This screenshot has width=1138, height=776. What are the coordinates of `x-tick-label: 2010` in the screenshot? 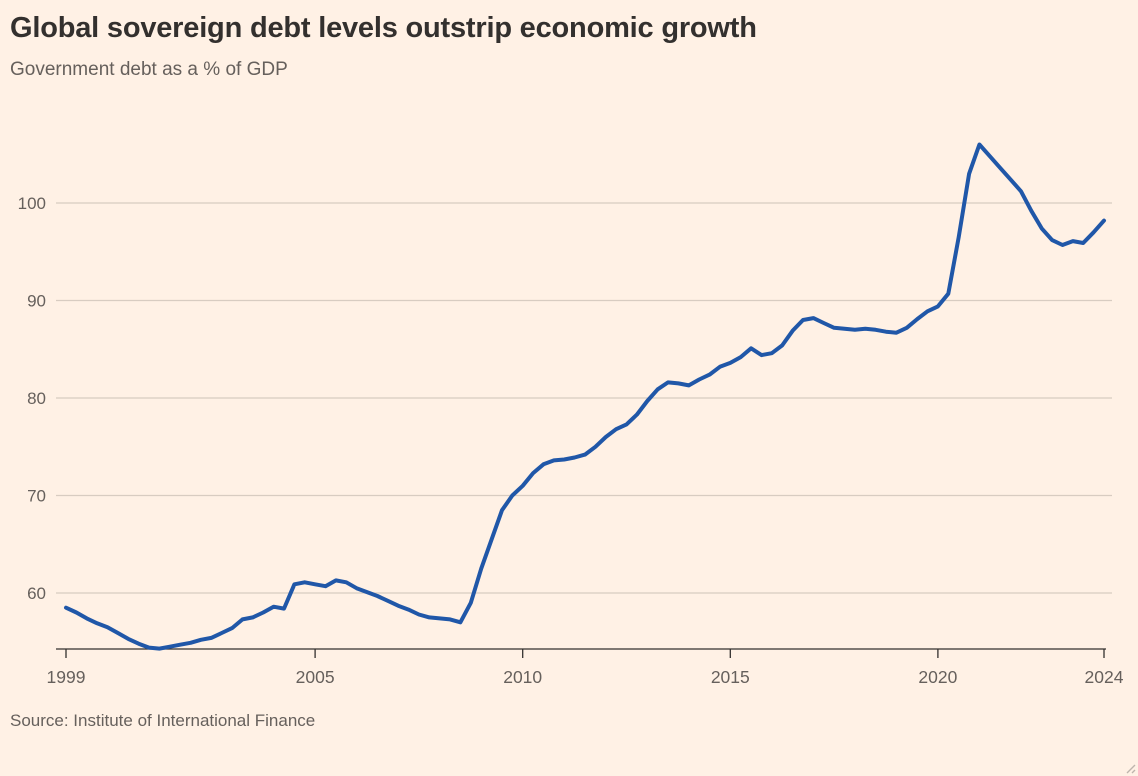 It's located at (522, 677).